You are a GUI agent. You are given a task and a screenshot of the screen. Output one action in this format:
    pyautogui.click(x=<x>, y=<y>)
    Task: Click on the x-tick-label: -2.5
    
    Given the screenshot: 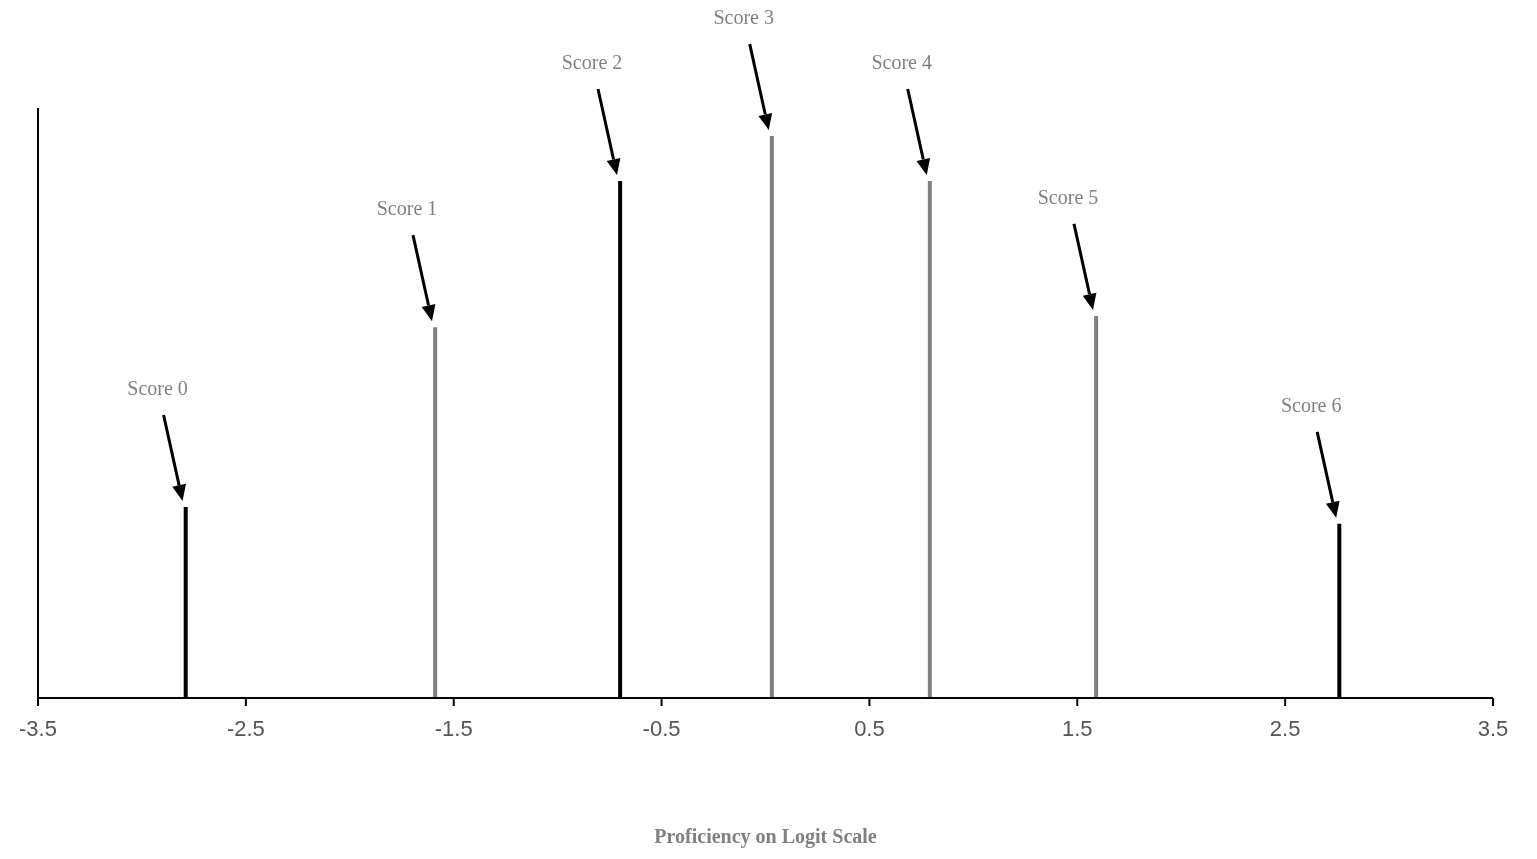 What is the action you would take?
    pyautogui.click(x=245, y=728)
    